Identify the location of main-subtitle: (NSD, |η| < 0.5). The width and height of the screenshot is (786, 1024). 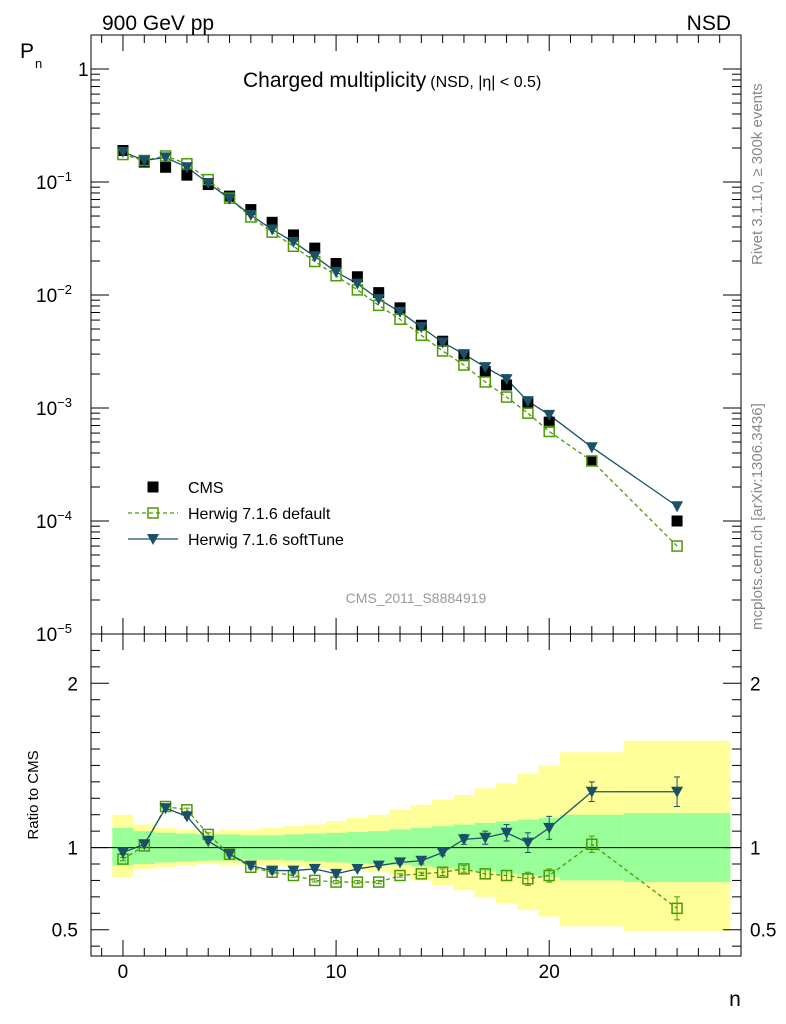
(485, 82).